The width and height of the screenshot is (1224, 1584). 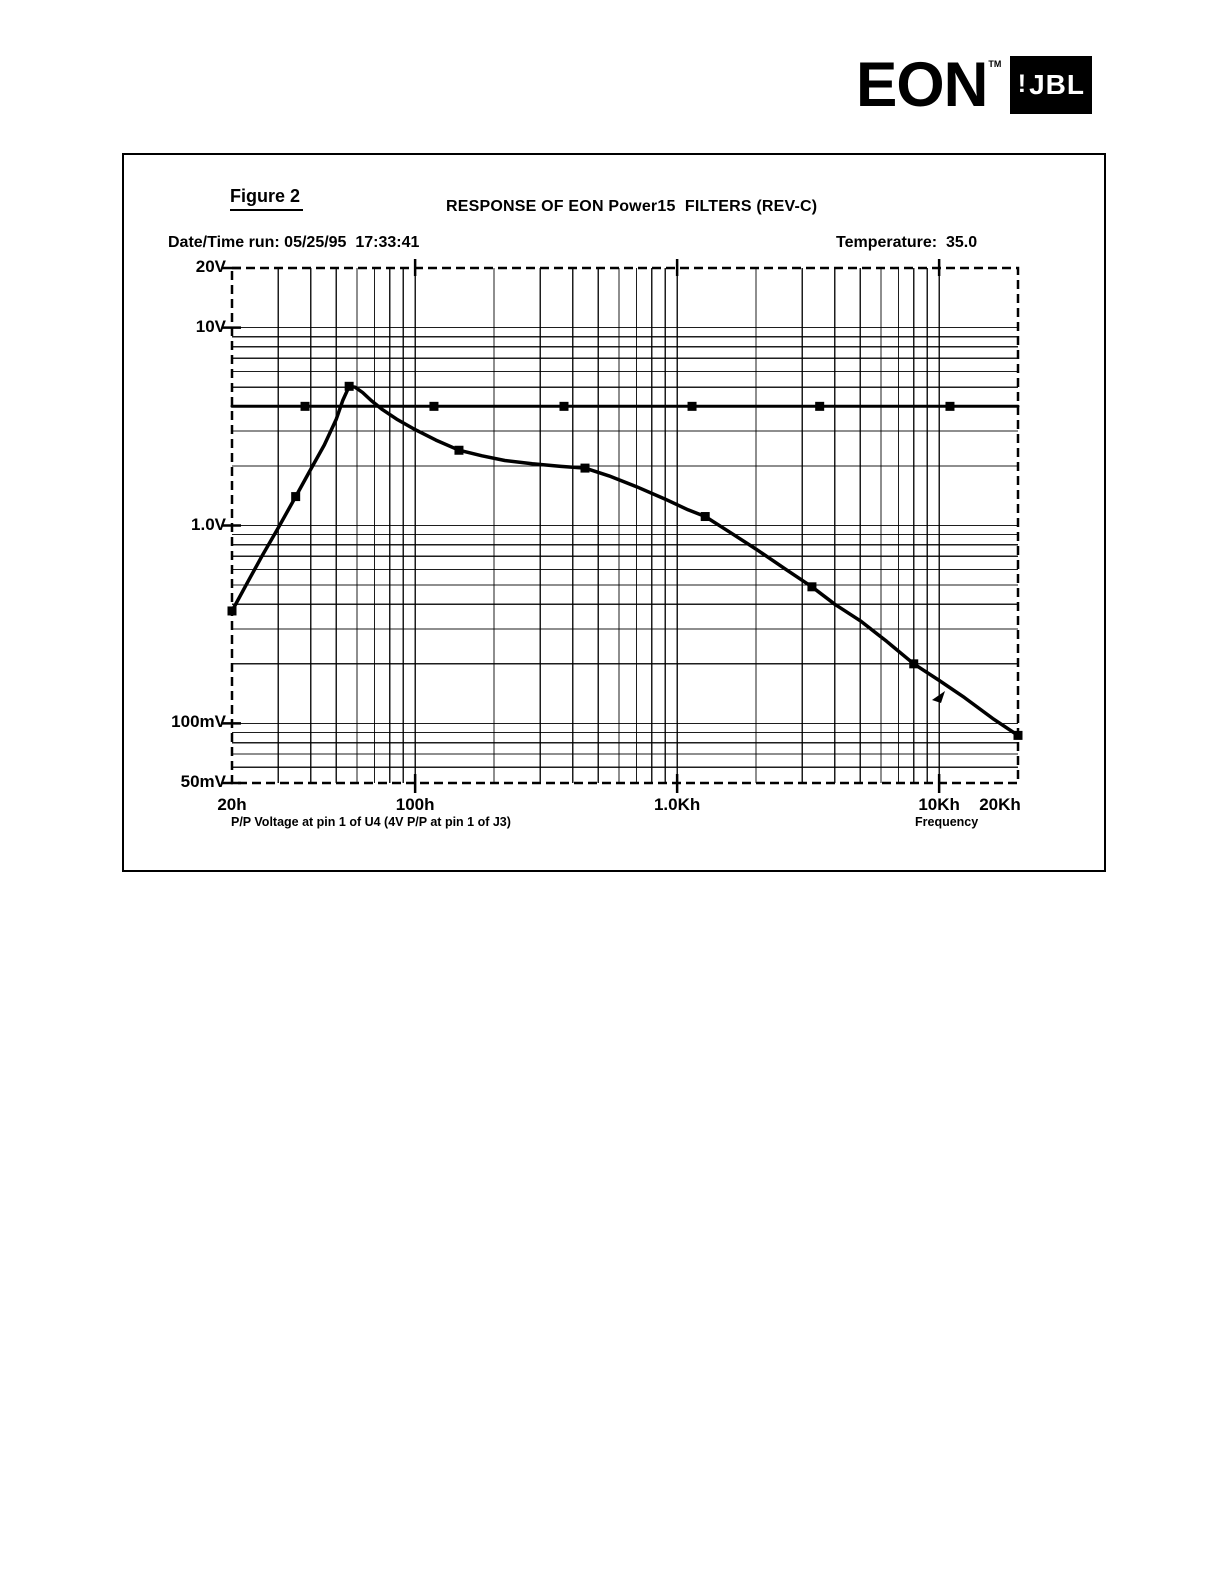 I want to click on x-axis-label: 10Kh, so click(x=939, y=804).